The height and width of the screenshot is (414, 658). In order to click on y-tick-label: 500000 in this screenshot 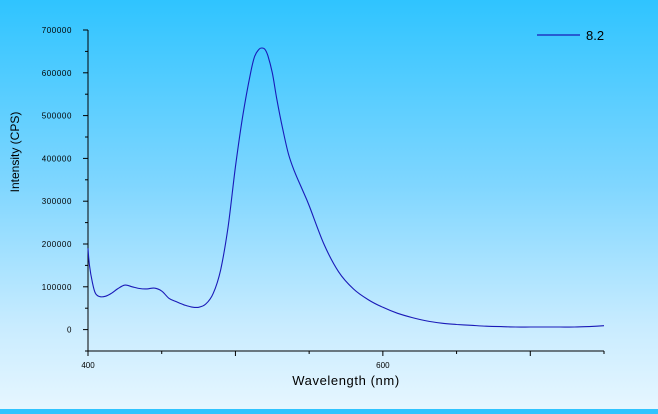, I will do `click(57, 116)`.